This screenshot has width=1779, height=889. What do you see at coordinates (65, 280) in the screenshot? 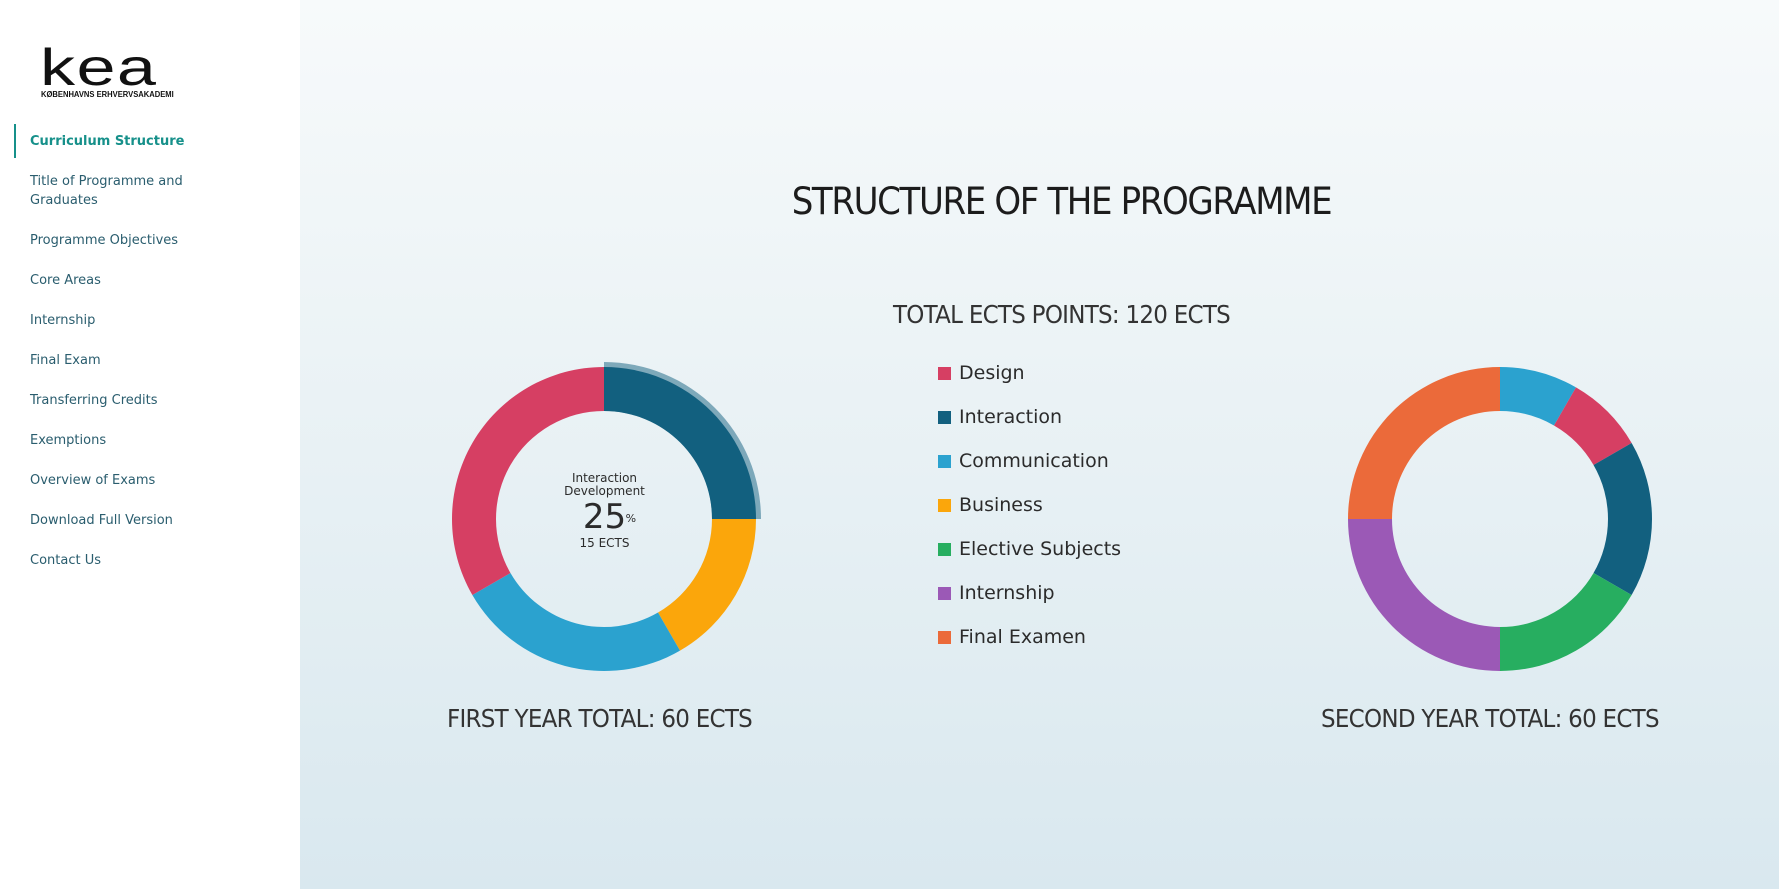
I see `sidebar-item-core-areas: Core Areas` at bounding box center [65, 280].